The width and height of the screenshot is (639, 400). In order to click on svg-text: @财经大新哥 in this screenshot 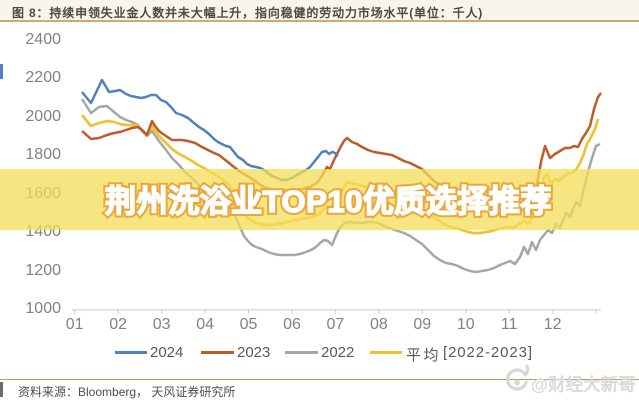, I will do `click(583, 385)`.